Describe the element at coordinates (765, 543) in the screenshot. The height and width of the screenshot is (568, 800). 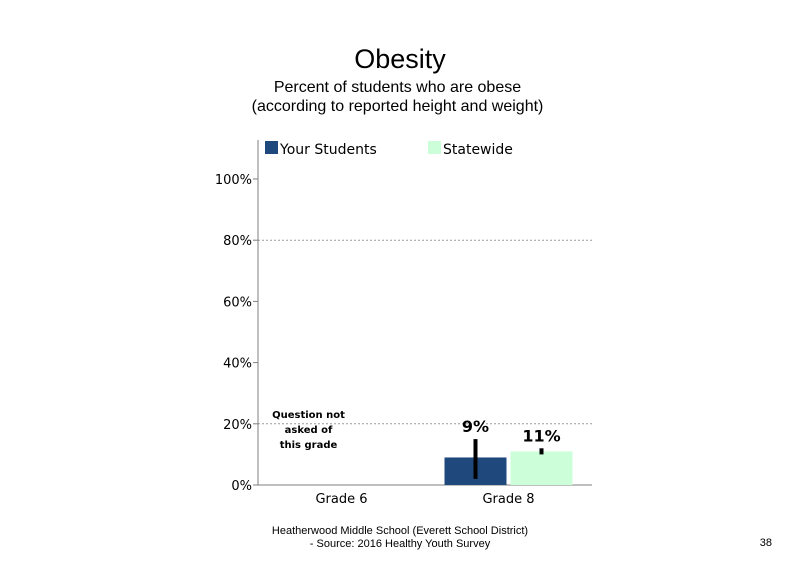
I see `page-number: 38` at that location.